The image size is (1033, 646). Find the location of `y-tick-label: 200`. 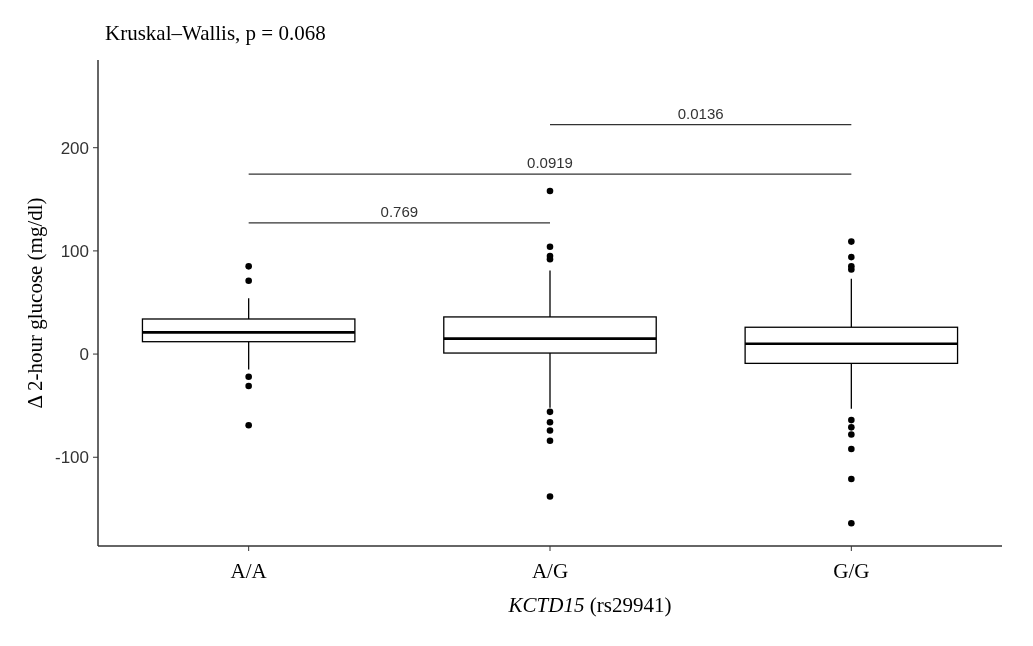

y-tick-label: 200 is located at coordinates (74, 148).